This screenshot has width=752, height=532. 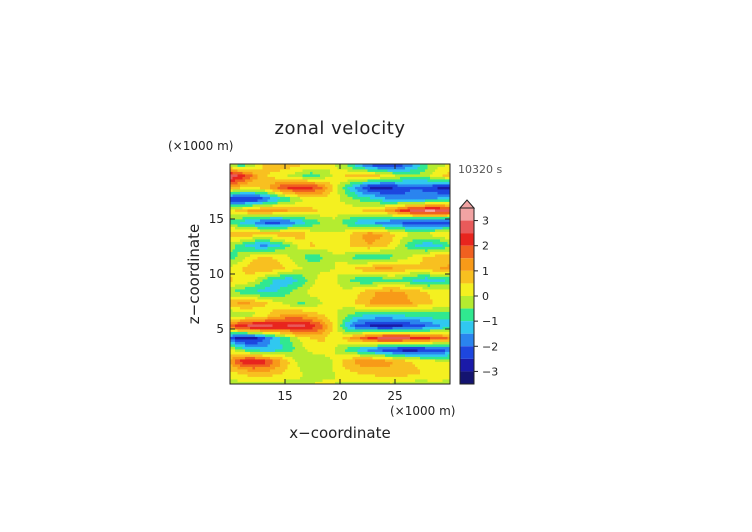 What do you see at coordinates (422, 411) in the screenshot?
I see `x-unit-label: (×1000 m)` at bounding box center [422, 411].